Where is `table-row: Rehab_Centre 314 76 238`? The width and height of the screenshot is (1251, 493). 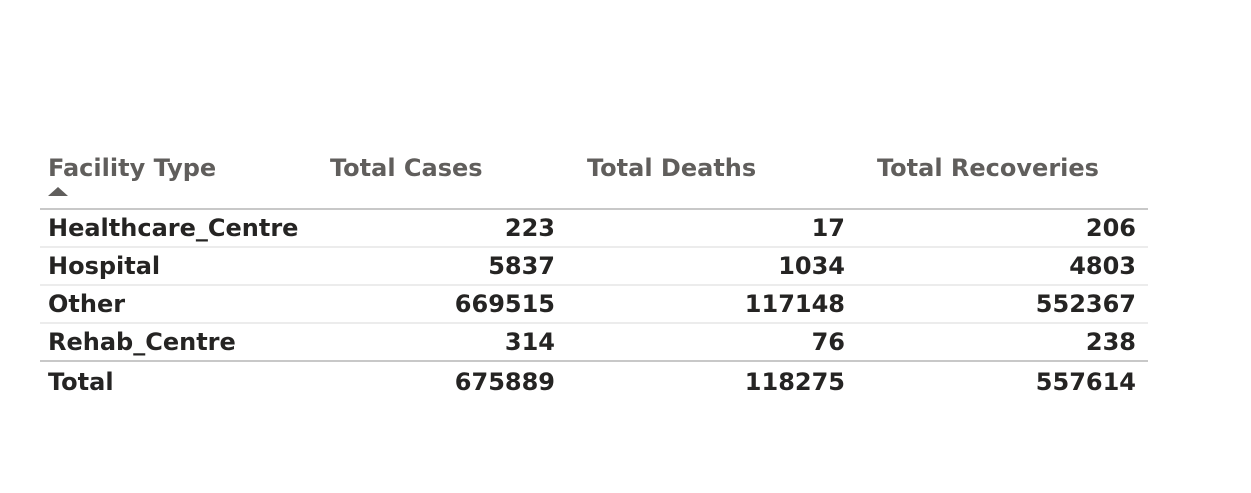
table-row: Rehab_Centre 314 76 238 is located at coordinates (594, 342).